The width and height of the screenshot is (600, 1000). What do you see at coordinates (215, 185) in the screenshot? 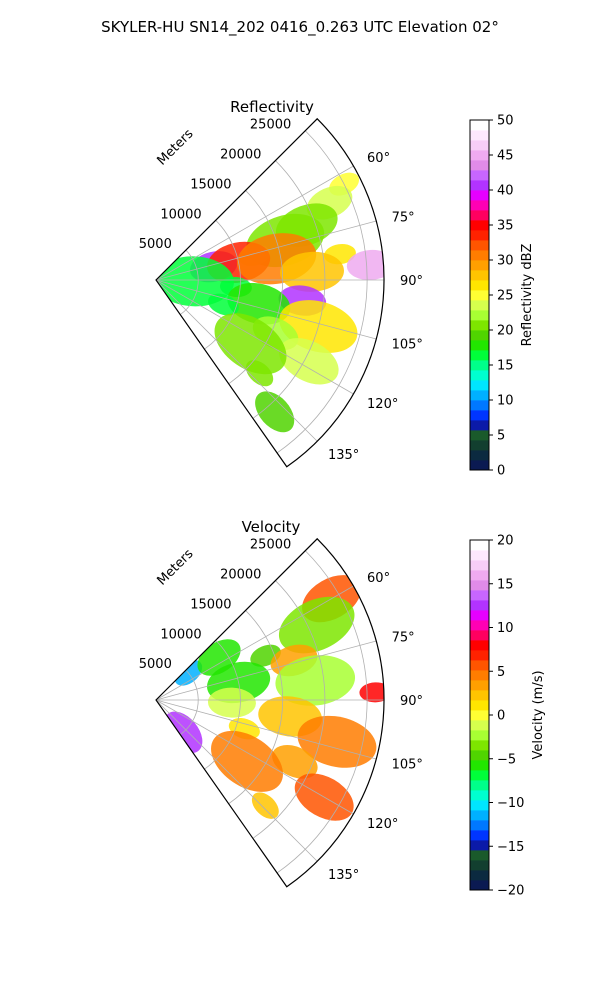
I see `reflectivity-range-ticks: 5000 10000 15000 20000 25000` at bounding box center [215, 185].